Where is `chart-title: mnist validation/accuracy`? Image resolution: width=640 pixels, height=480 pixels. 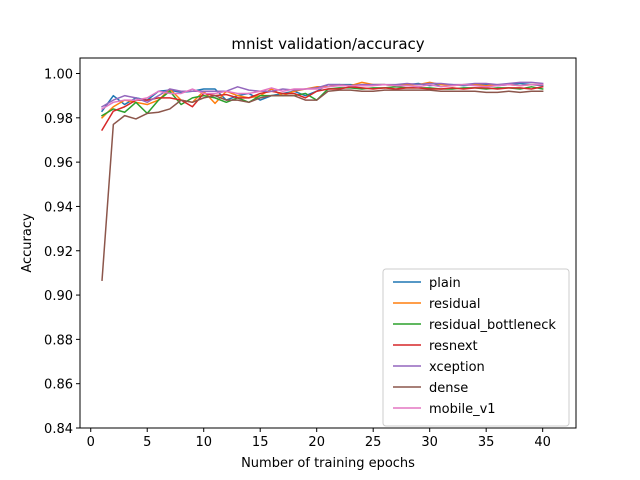
chart-title: mnist validation/accuracy is located at coordinates (327, 44).